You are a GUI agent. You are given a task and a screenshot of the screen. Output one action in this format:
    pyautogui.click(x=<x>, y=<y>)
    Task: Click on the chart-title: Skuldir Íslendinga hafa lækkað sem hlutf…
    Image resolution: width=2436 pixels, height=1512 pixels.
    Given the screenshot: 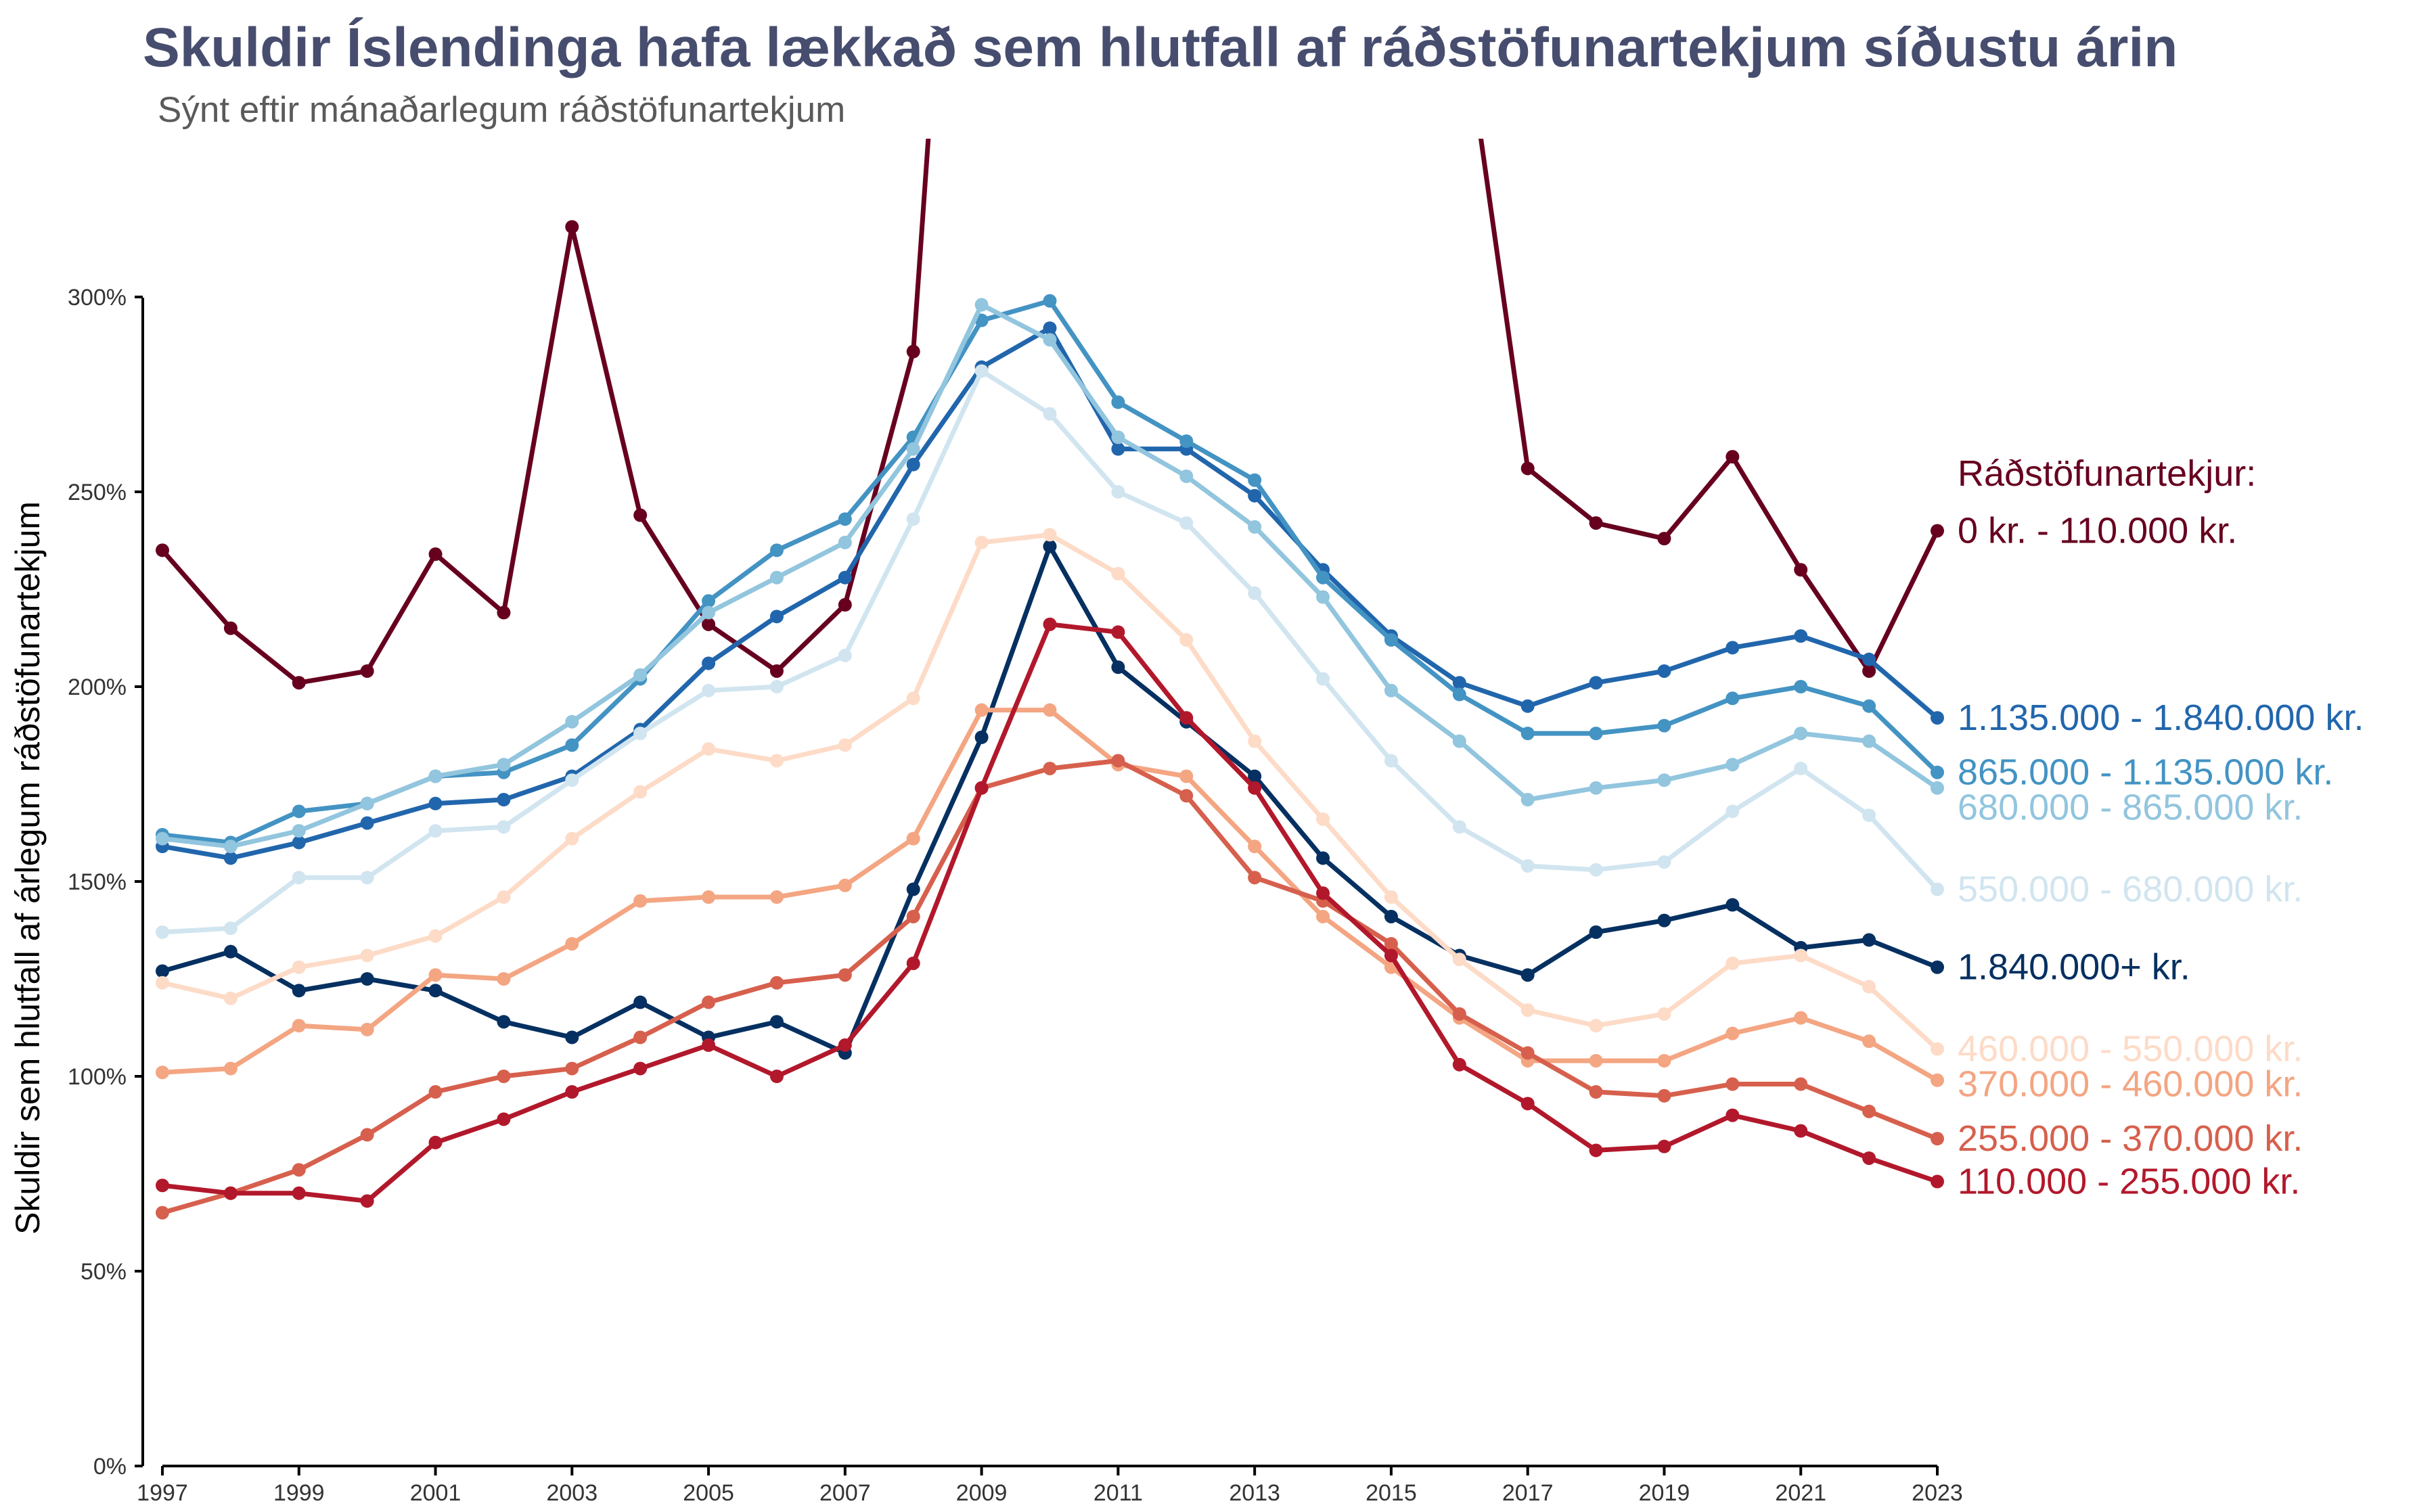 What is the action you would take?
    pyautogui.click(x=1160, y=48)
    